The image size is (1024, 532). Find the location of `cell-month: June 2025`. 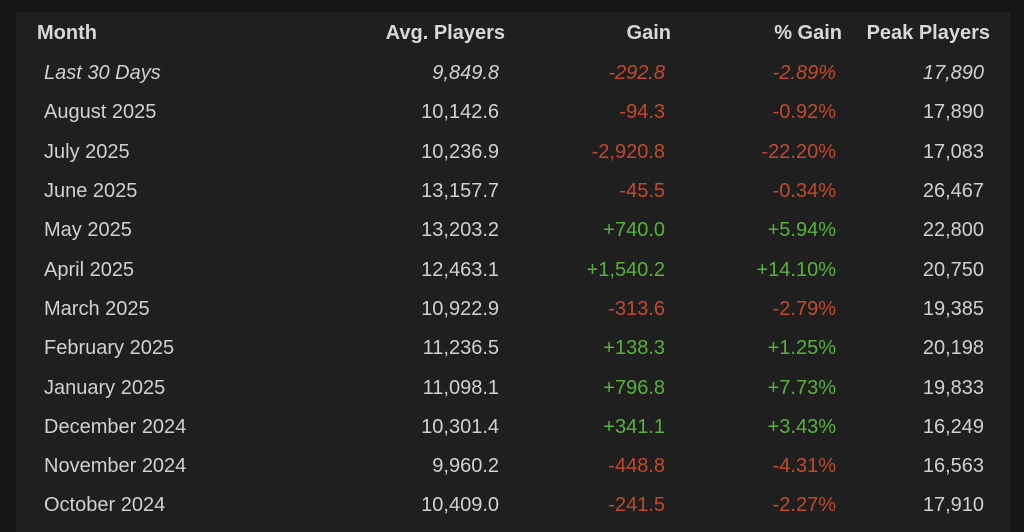

cell-month: June 2025 is located at coordinates (91, 191).